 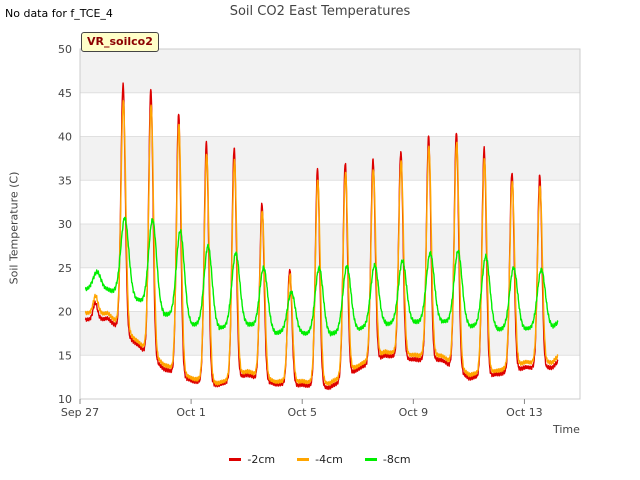 I want to click on y-tick-label: 15, so click(x=65, y=355).